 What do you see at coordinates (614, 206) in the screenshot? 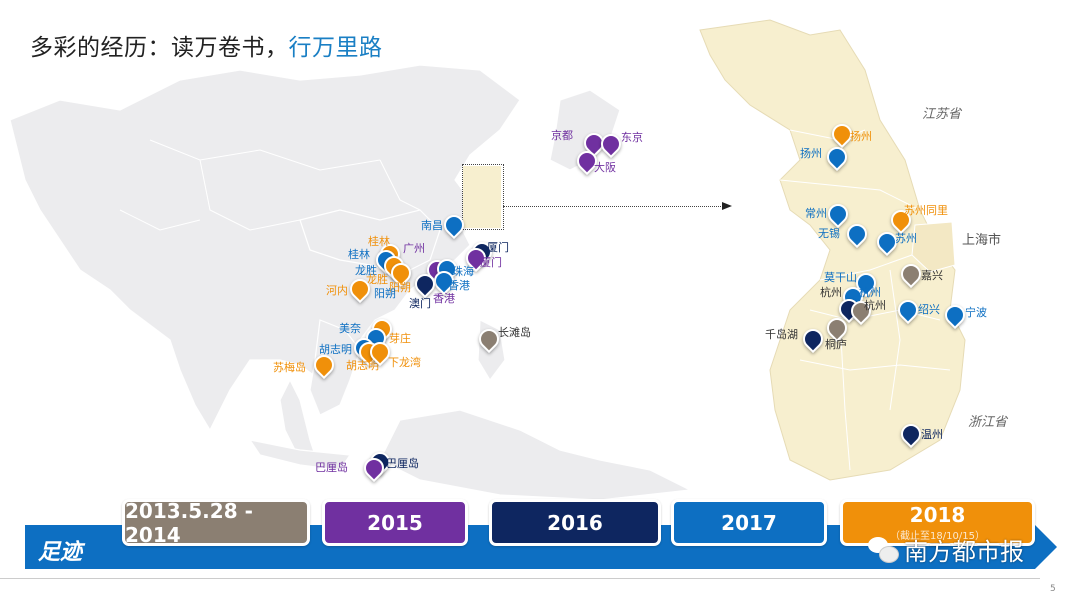
I see `zoom-connector-line` at bounding box center [614, 206].